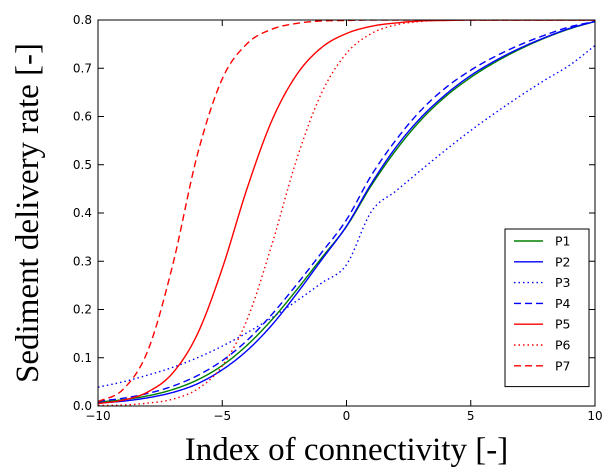 This screenshot has width=604, height=470. What do you see at coordinates (563, 241) in the screenshot?
I see `legend-label-p1: P1` at bounding box center [563, 241].